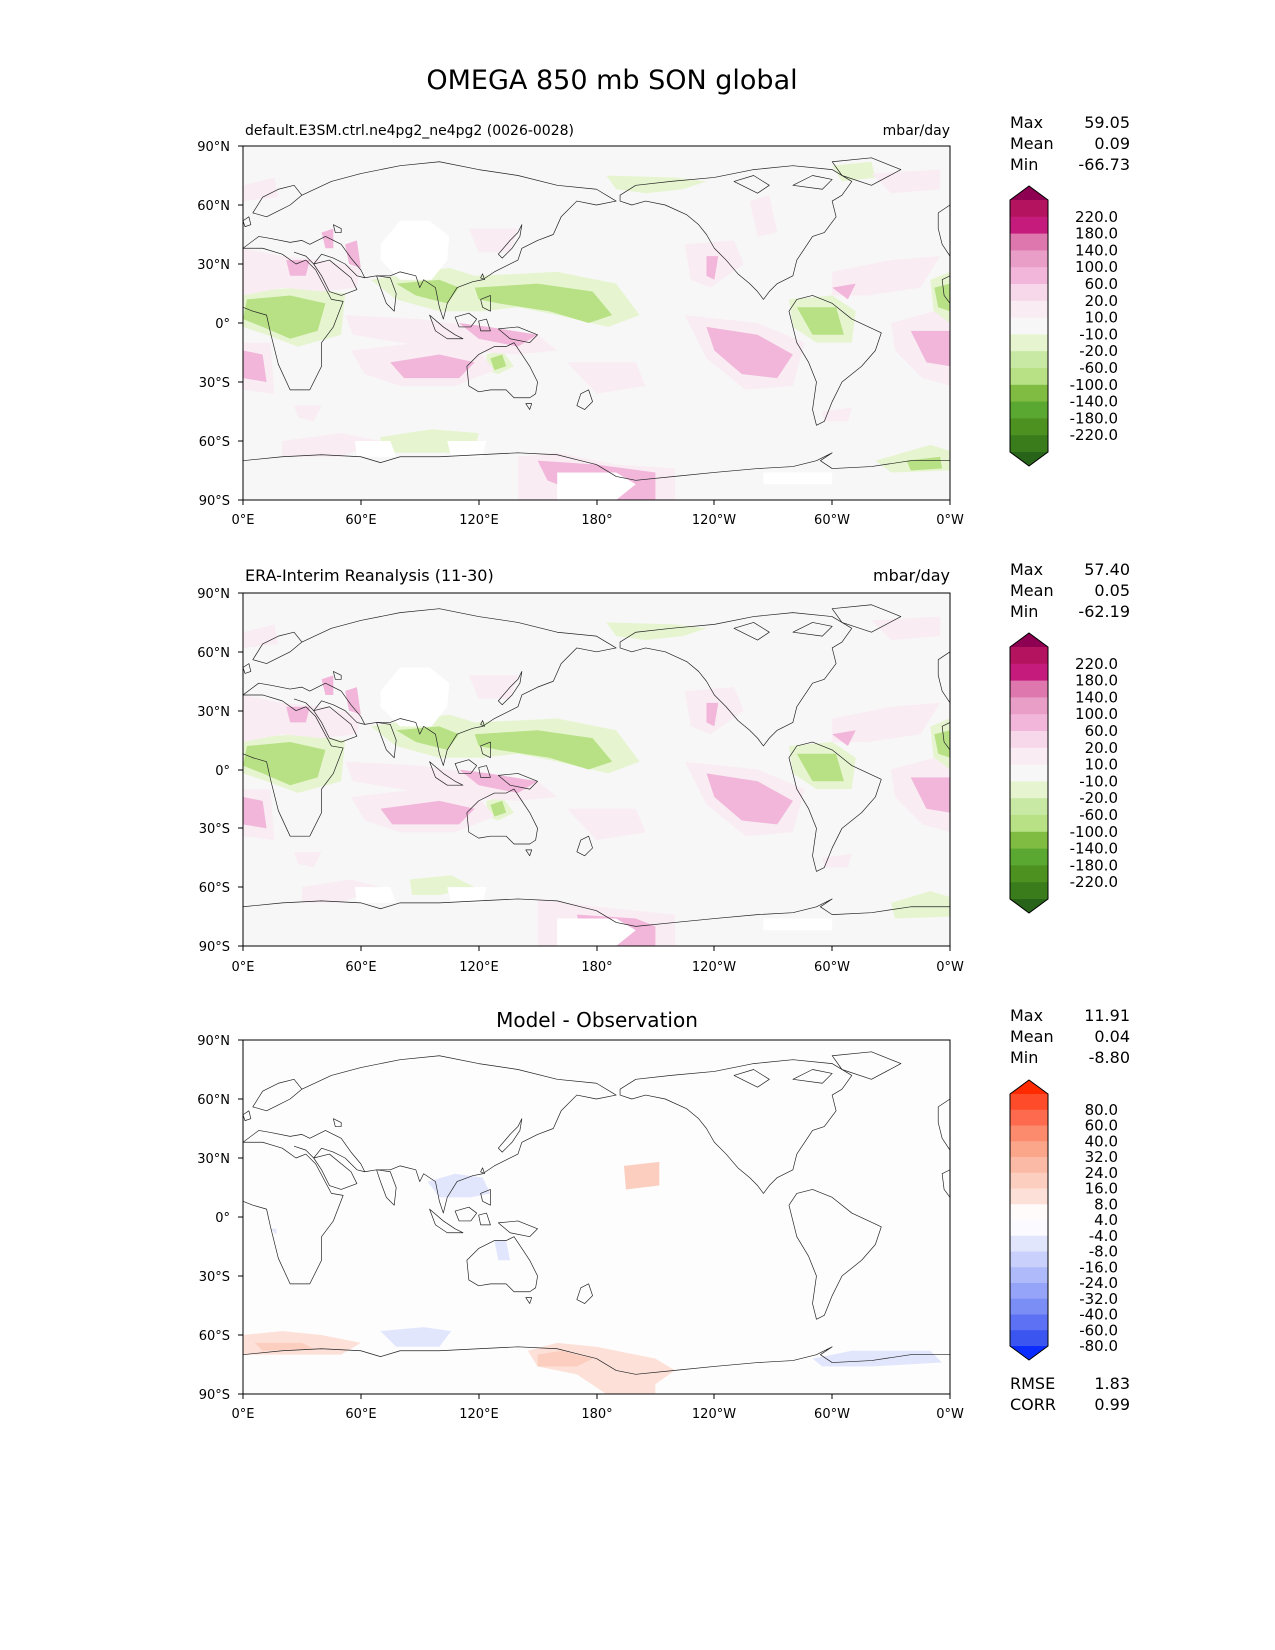 The width and height of the screenshot is (1275, 1650). I want to click on lon-tick: 120°W, so click(714, 967).